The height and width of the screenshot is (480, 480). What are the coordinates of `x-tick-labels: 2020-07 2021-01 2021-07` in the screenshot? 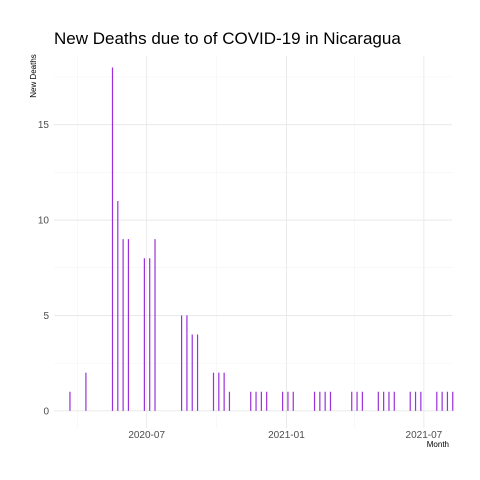 It's located at (285, 435).